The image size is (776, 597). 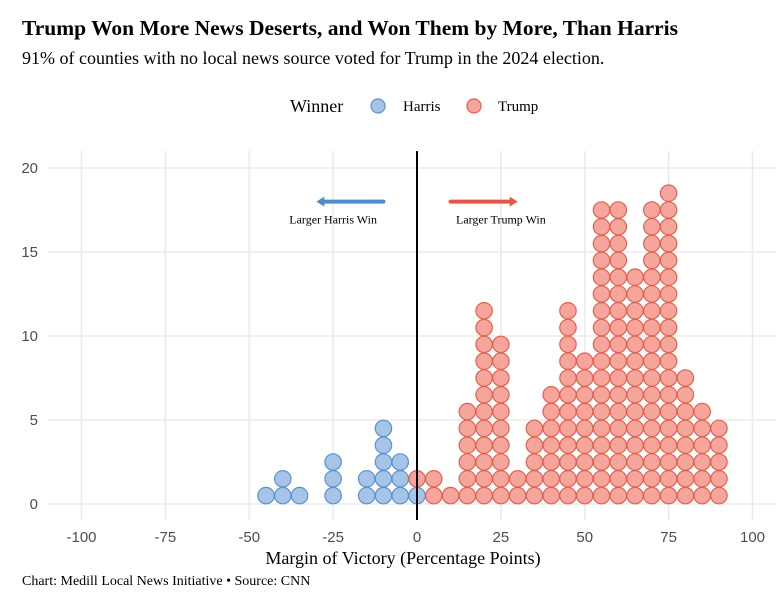 What do you see at coordinates (584, 537) in the screenshot?
I see `x-tick-label: 50` at bounding box center [584, 537].